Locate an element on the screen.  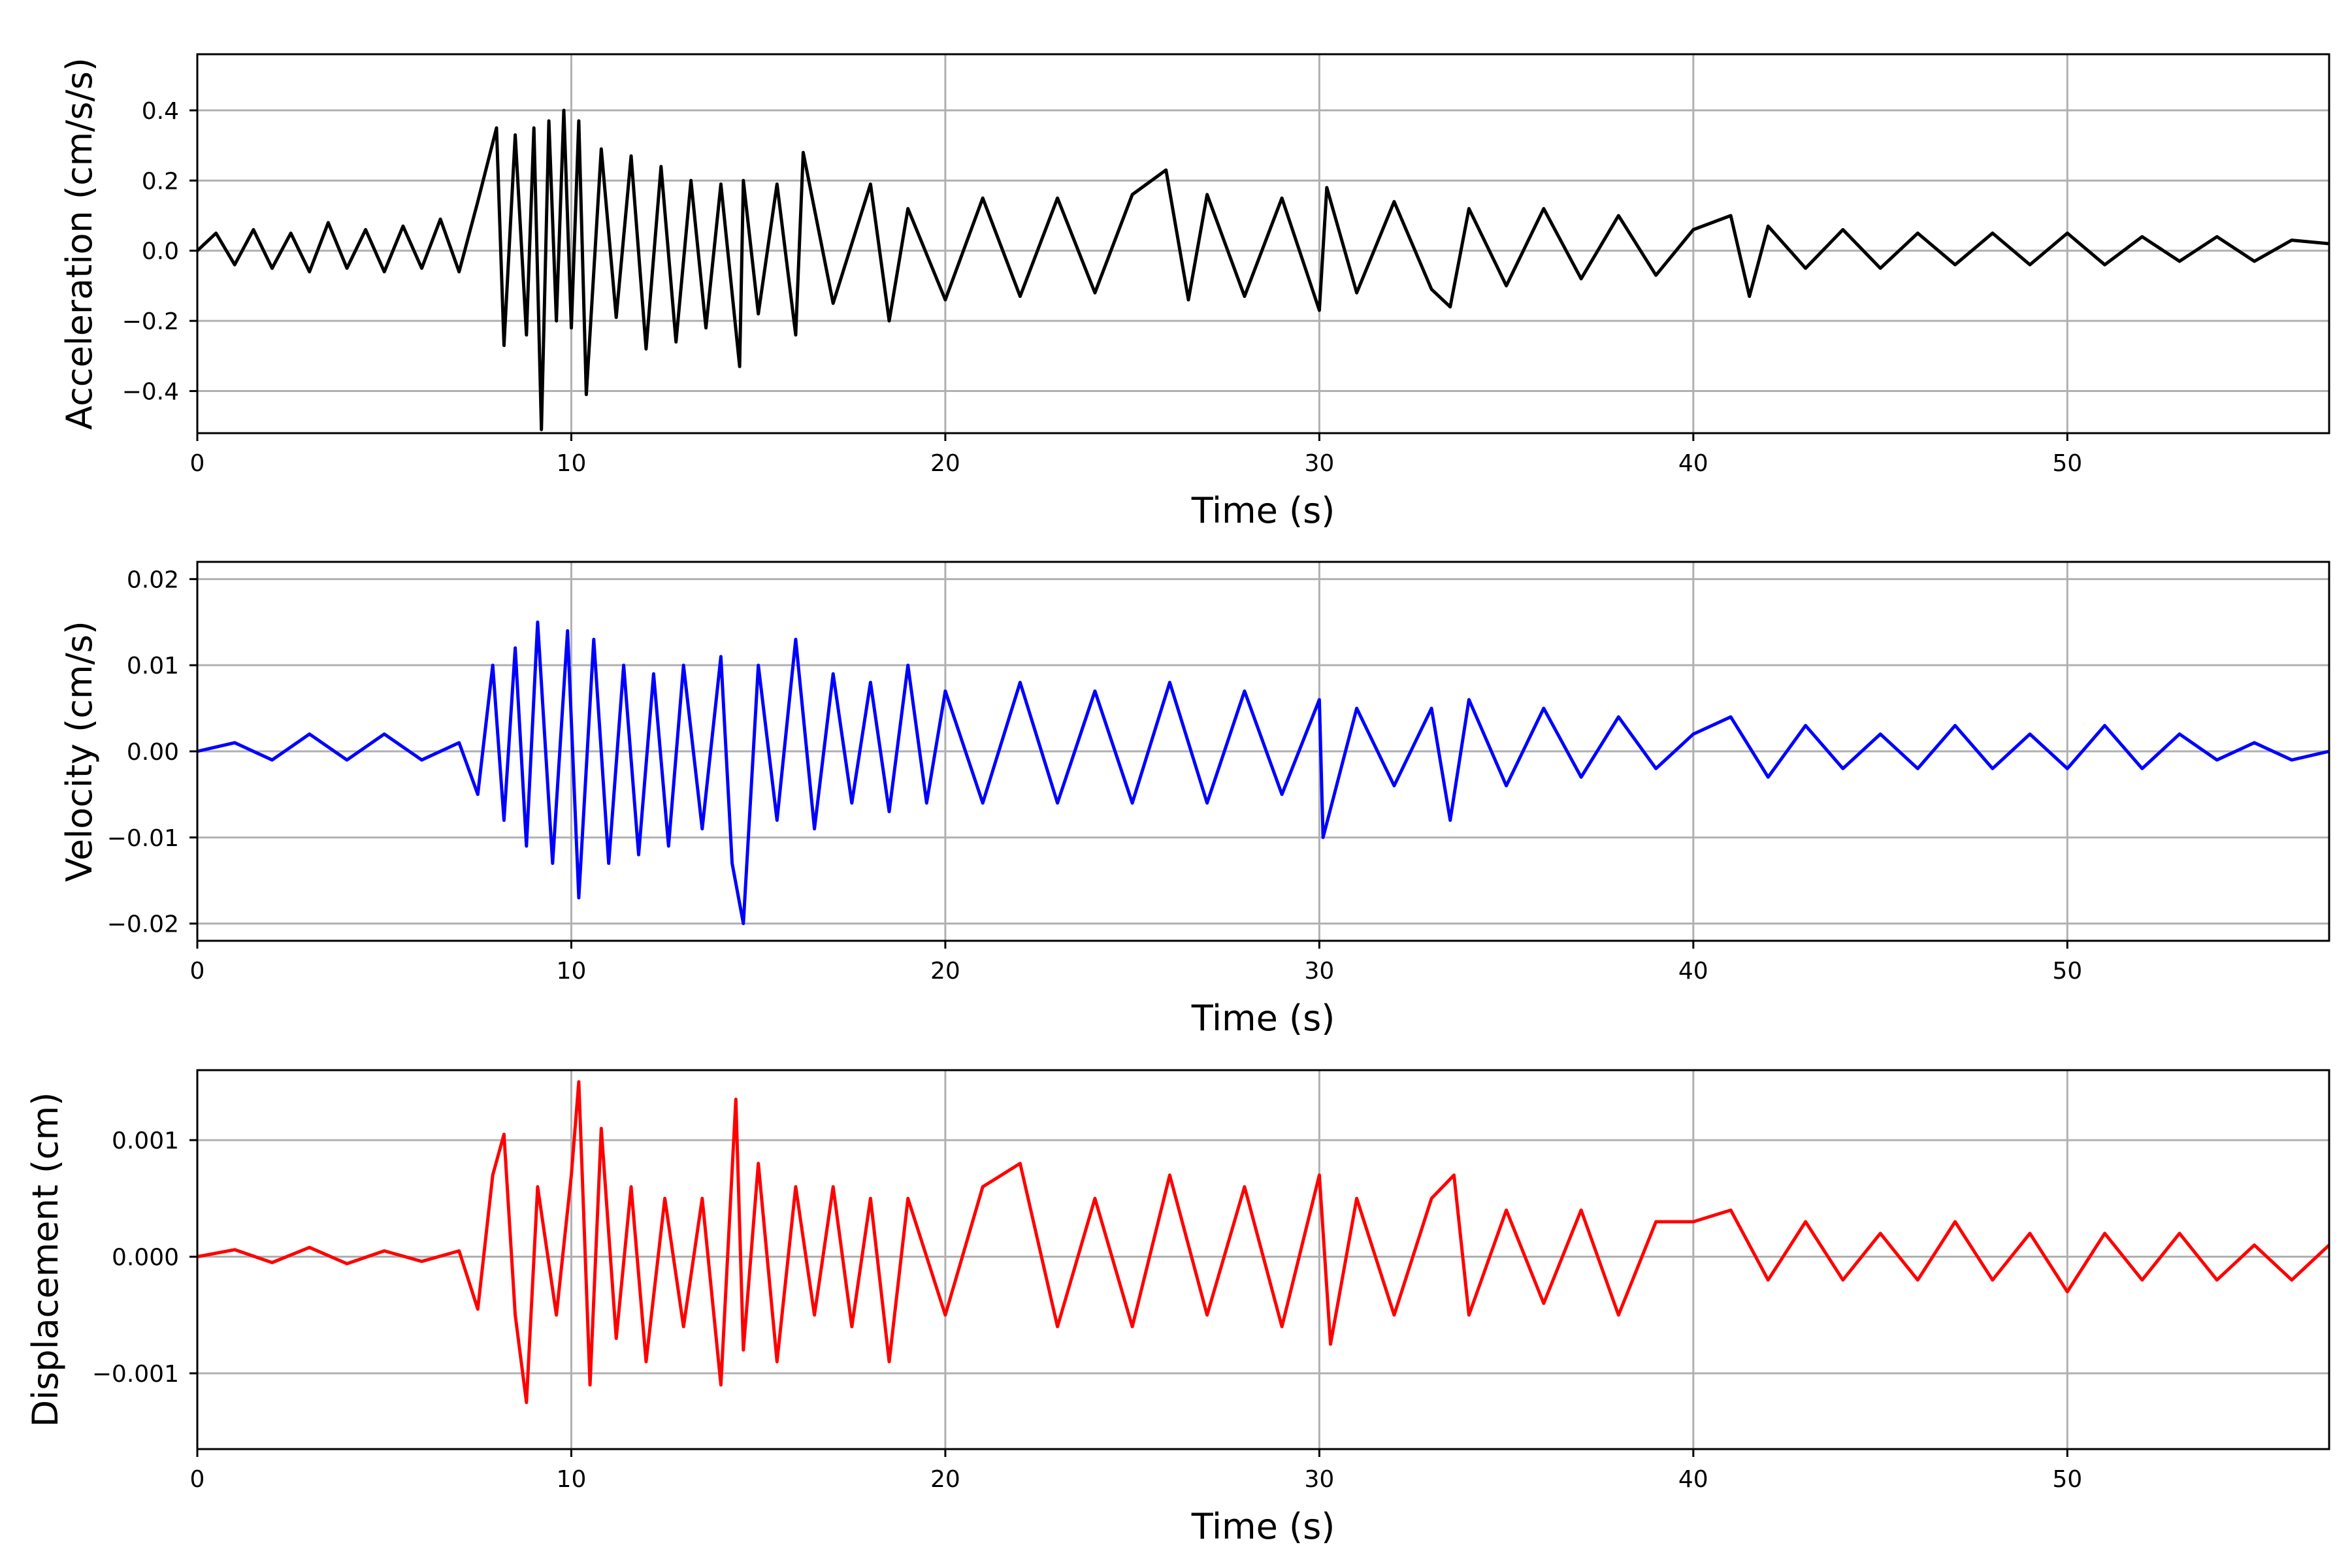
velocity-y-tick-label: −0.01 is located at coordinates (143, 838).